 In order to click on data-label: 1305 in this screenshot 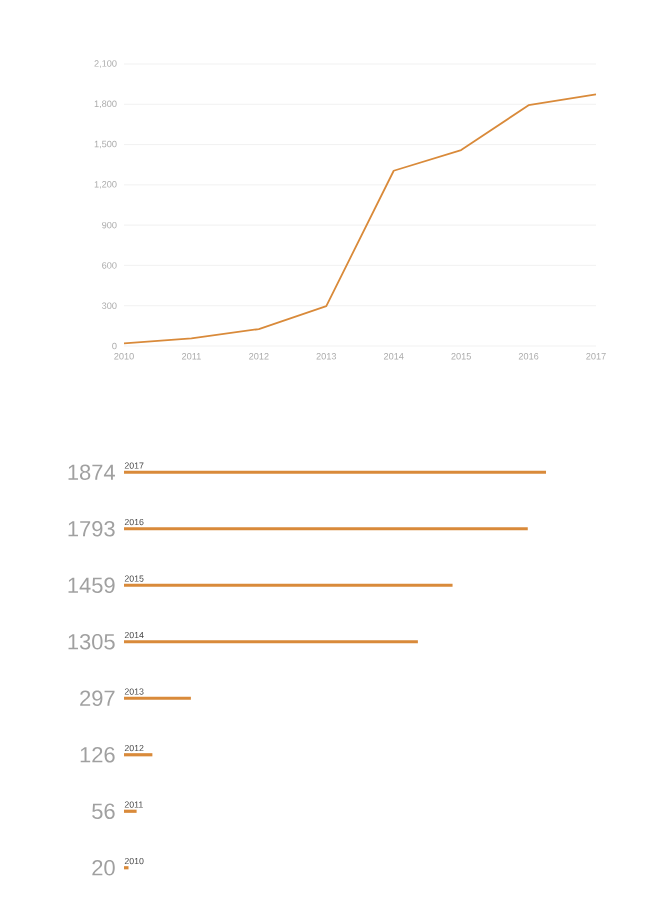, I will do `click(91, 642)`.